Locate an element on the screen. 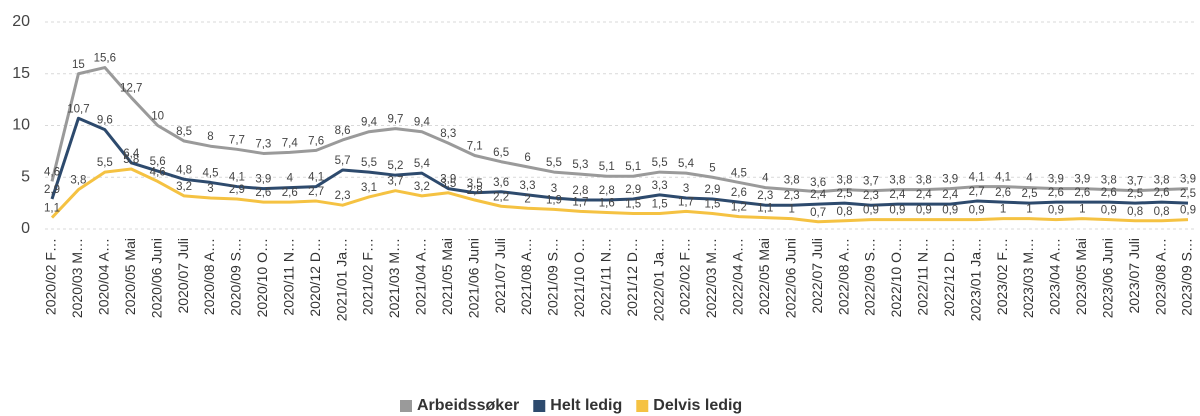 This screenshot has width=1200, height=416. data-label: 8,6 is located at coordinates (343, 131).